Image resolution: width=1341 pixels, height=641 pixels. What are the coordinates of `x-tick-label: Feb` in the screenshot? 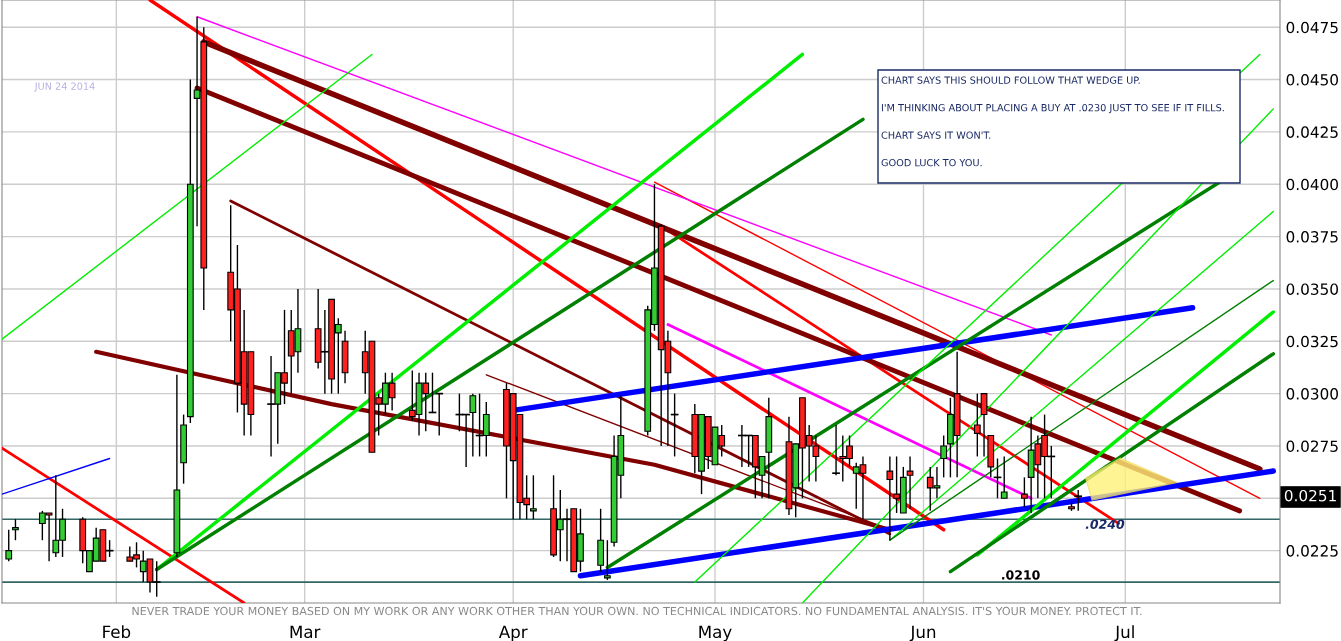 It's located at (117, 632).